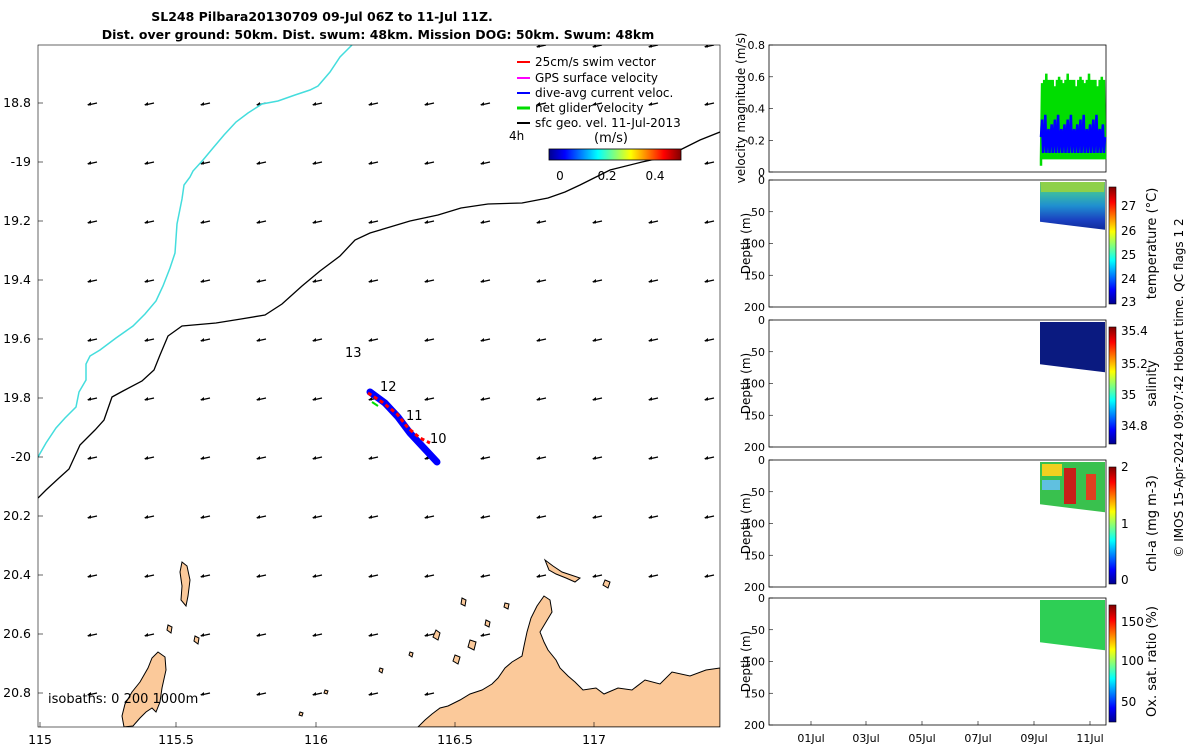 The image size is (1200, 750). What do you see at coordinates (1089, 738) in the screenshot?
I see `date-tick: 11Jul` at bounding box center [1089, 738].